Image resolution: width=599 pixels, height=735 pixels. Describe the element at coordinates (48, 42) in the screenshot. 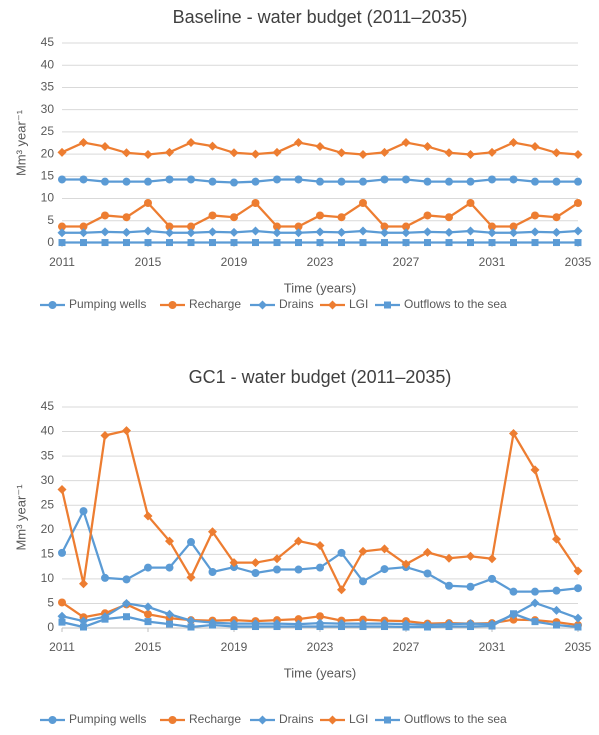

I see `y-tick-label: 45` at that location.